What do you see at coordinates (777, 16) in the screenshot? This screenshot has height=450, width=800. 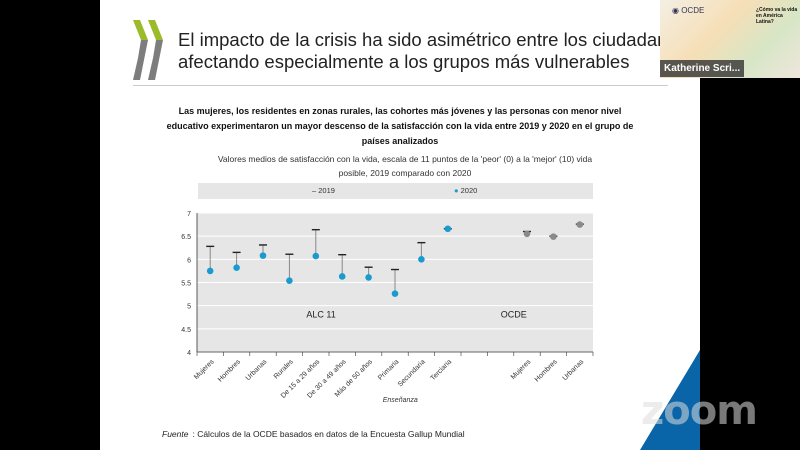 I see `video-slide-title: ¿Cómo va la vida en América Latina?` at bounding box center [777, 16].